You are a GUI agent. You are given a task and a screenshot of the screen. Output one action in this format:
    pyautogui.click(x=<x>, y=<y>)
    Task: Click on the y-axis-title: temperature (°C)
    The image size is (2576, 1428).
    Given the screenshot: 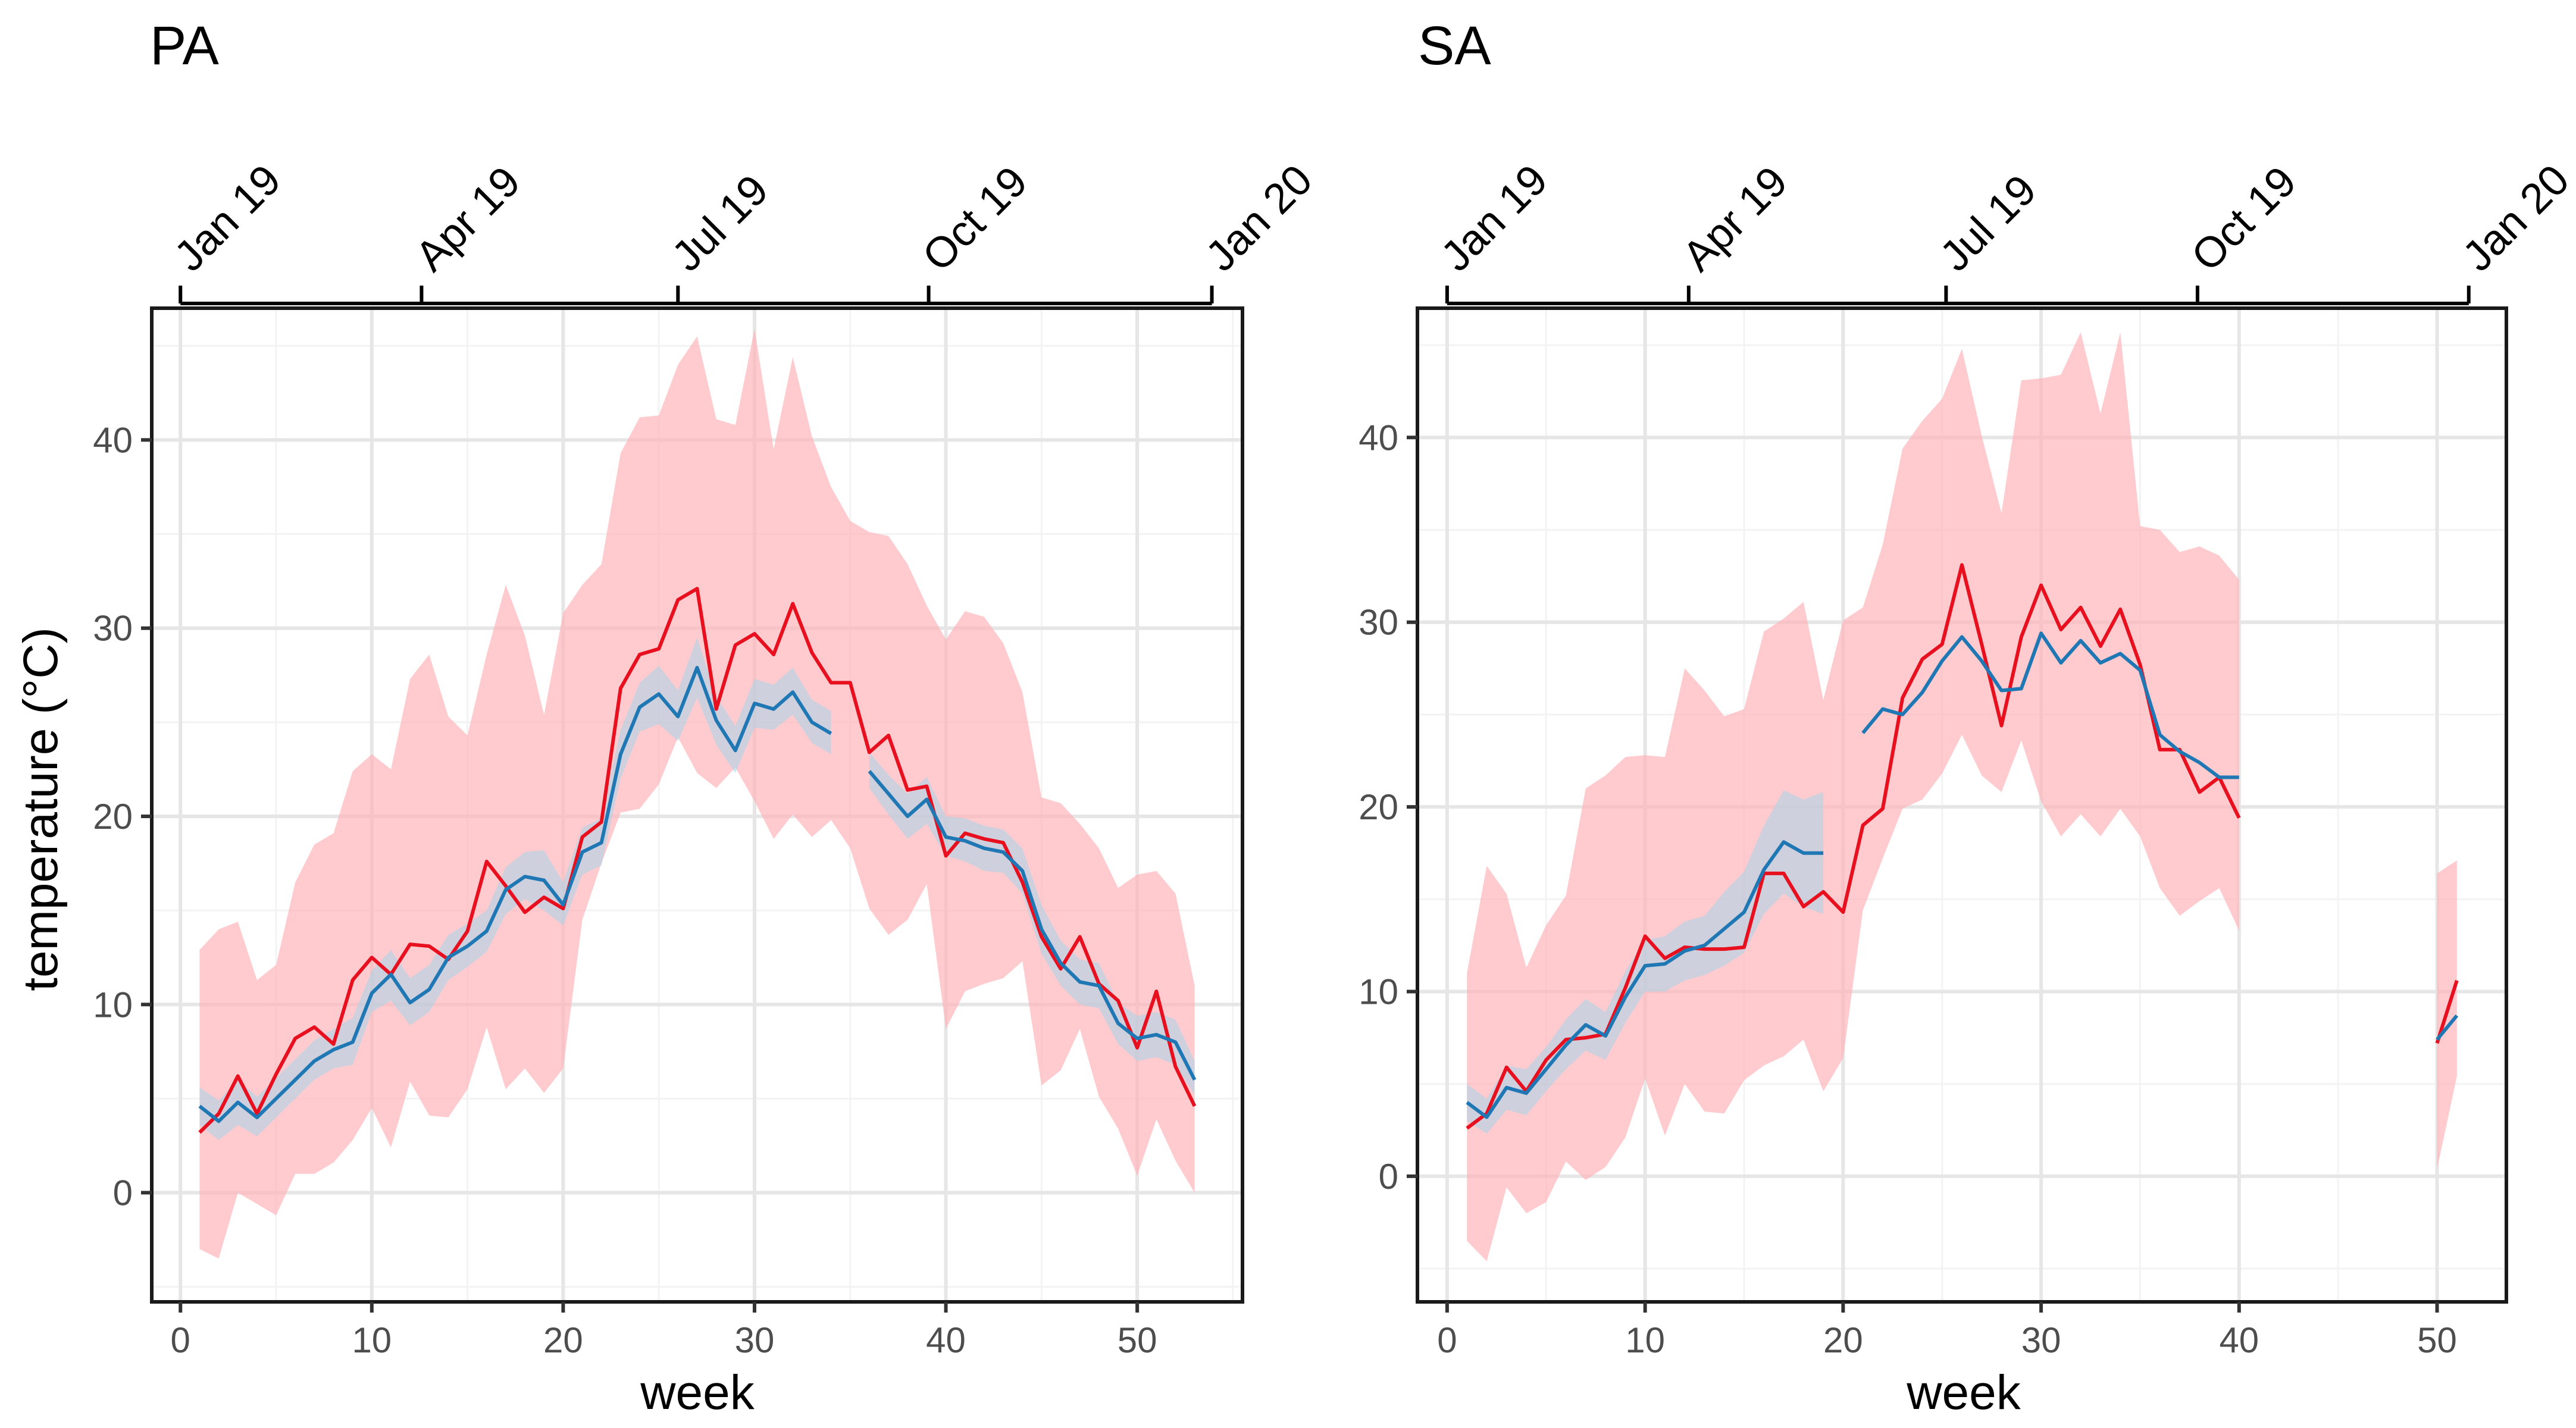 What is the action you would take?
    pyautogui.click(x=41, y=809)
    